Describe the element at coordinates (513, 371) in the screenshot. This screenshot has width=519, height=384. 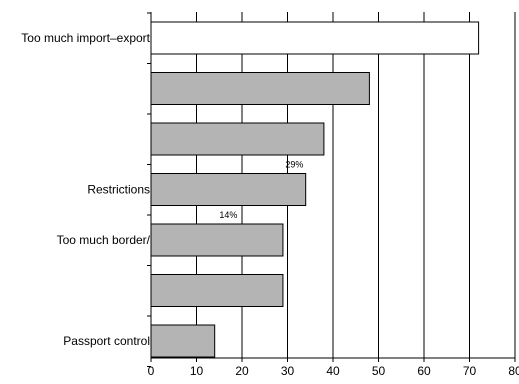
I see `x-tick-label: 80` at that location.